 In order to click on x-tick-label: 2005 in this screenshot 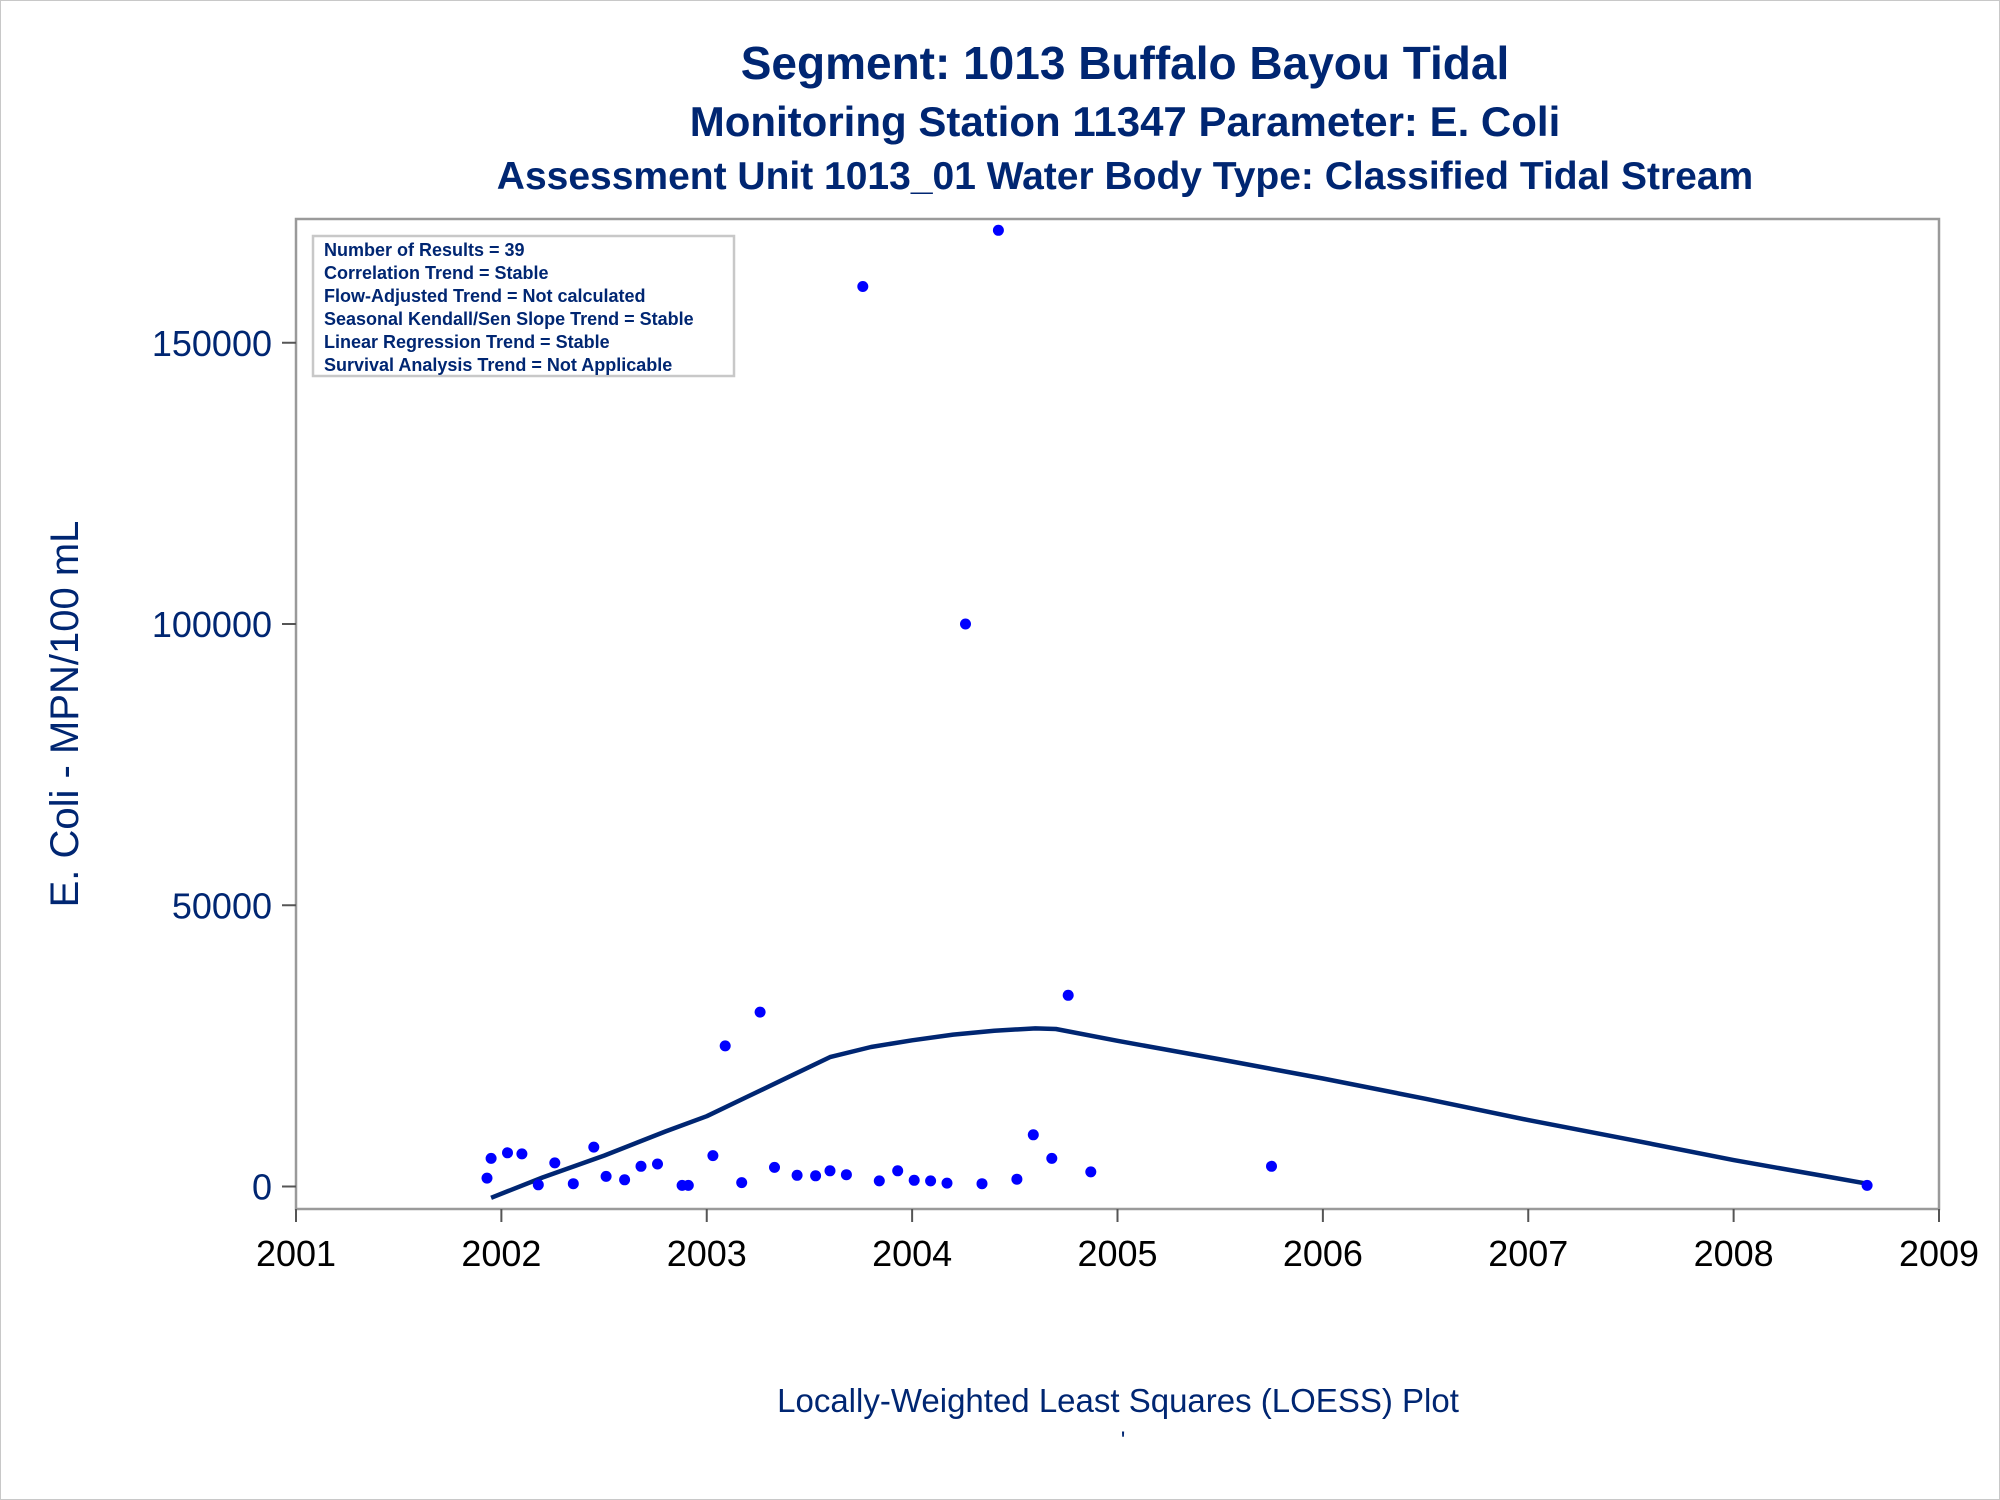, I will do `click(1117, 1253)`.